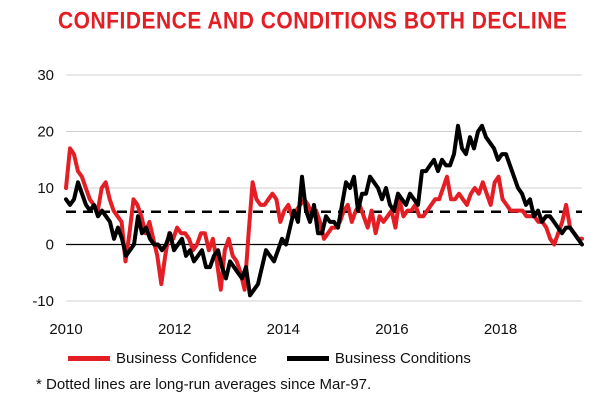 This screenshot has height=409, width=615. What do you see at coordinates (45, 75) in the screenshot?
I see `y-tick-label: 30` at bounding box center [45, 75].